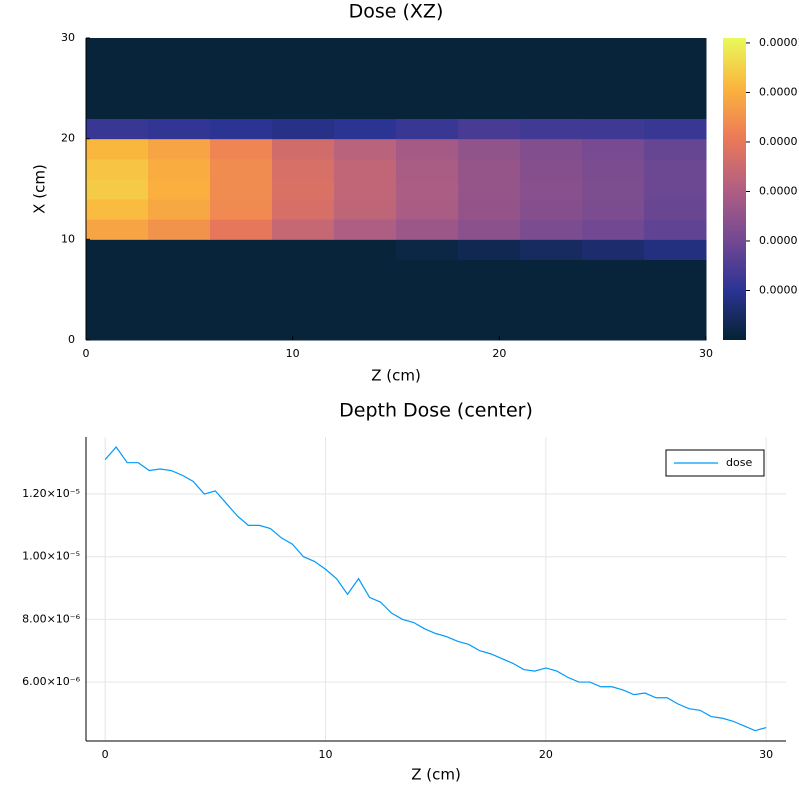 The width and height of the screenshot is (799, 800). I want to click on y-tick-label: 1.00×10⁻⁵, so click(51, 556).